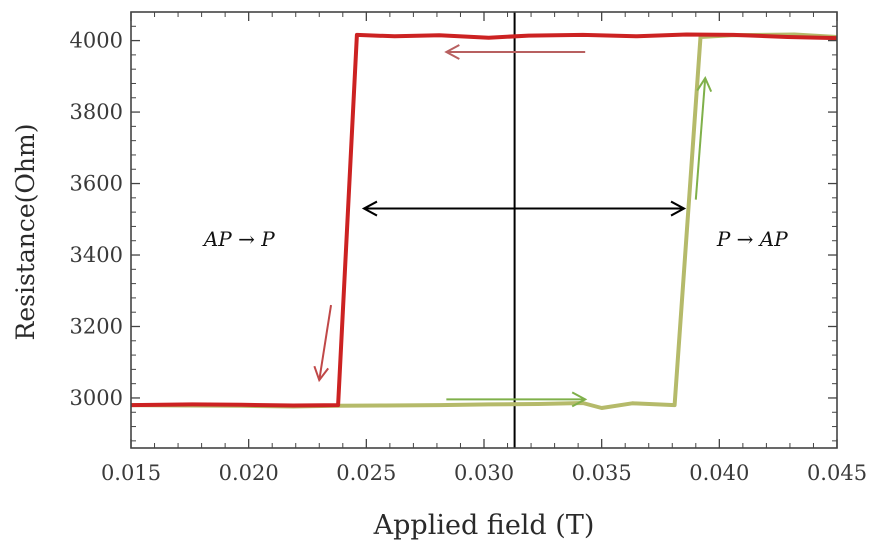 This screenshot has width=869, height=549. Describe the element at coordinates (484, 525) in the screenshot. I see `x-axis-title: Applied field (T)` at that location.